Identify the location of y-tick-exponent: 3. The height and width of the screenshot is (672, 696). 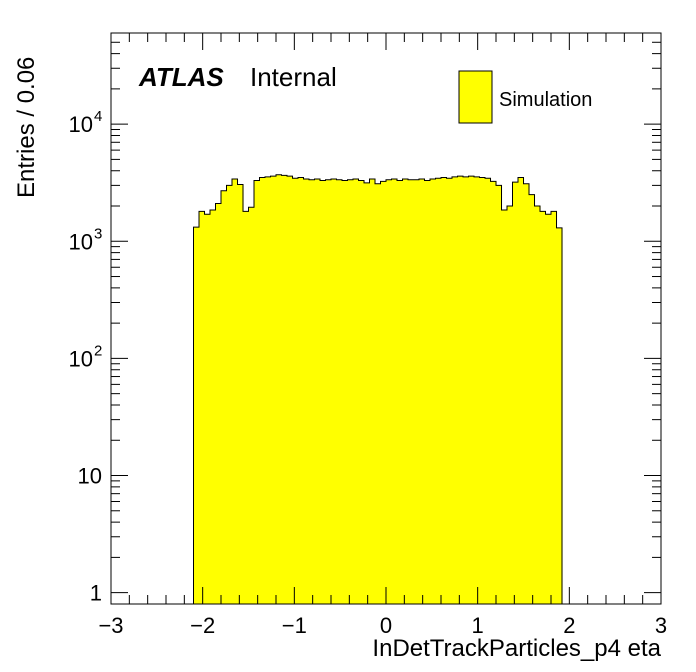
(98, 233).